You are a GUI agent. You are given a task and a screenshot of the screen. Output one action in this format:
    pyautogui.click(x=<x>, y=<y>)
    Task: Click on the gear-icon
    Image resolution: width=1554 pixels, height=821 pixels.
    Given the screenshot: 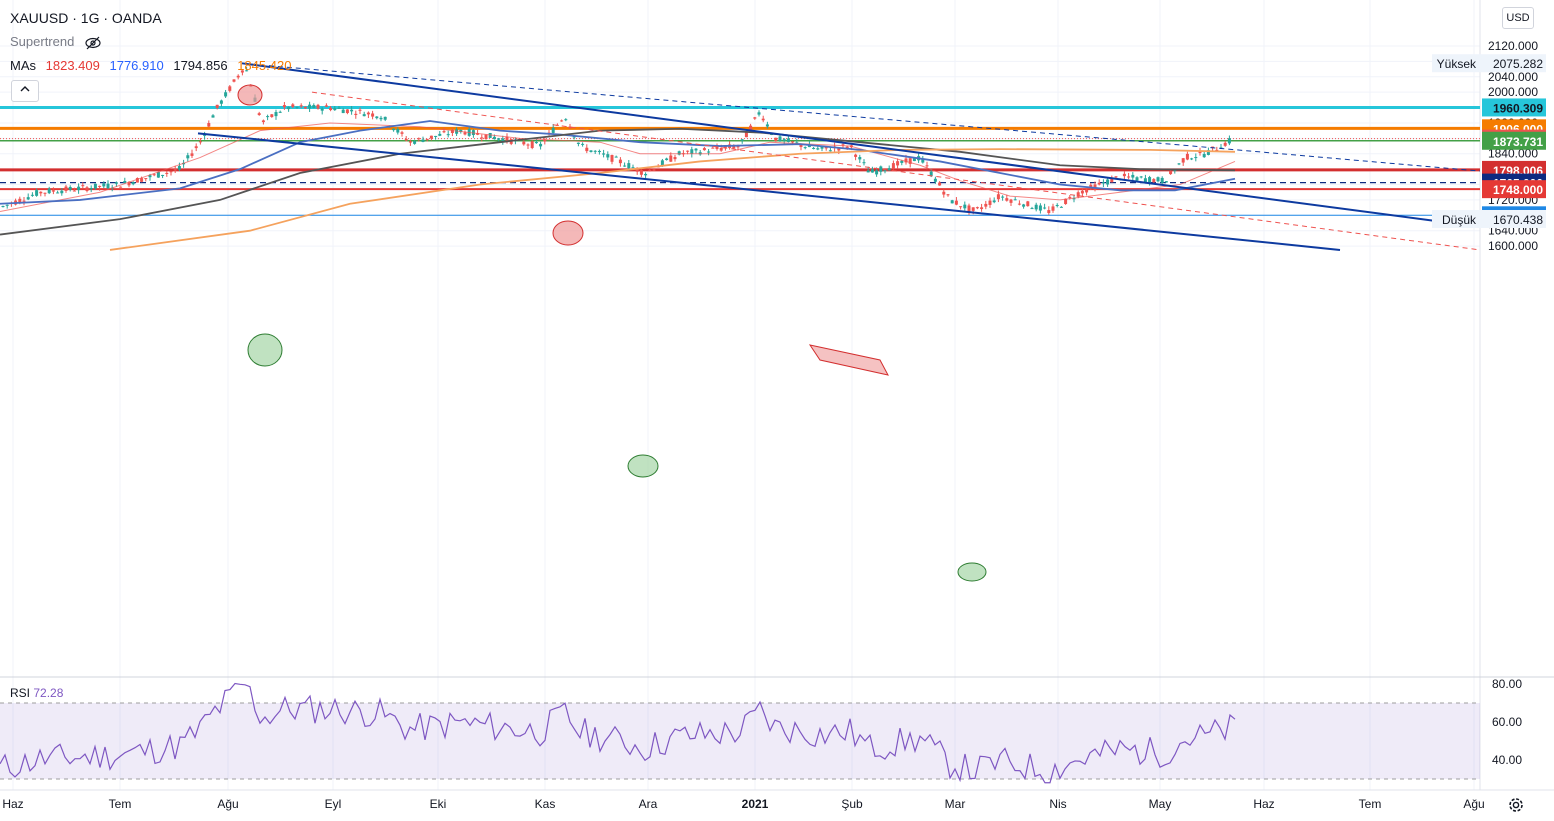 What is the action you would take?
    pyautogui.click(x=1516, y=805)
    